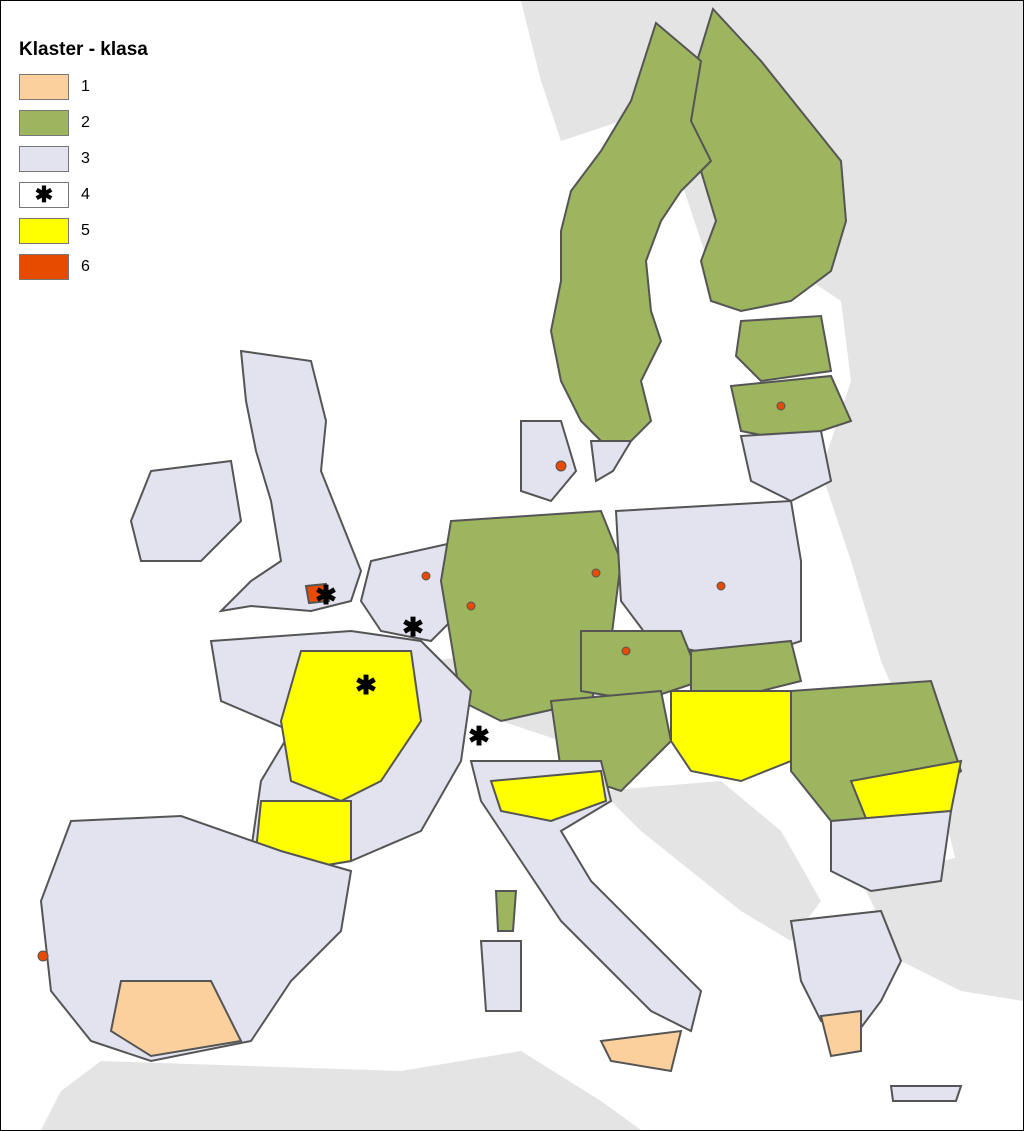 The height and width of the screenshot is (1131, 1024). I want to click on british-isles, so click(246, 481).